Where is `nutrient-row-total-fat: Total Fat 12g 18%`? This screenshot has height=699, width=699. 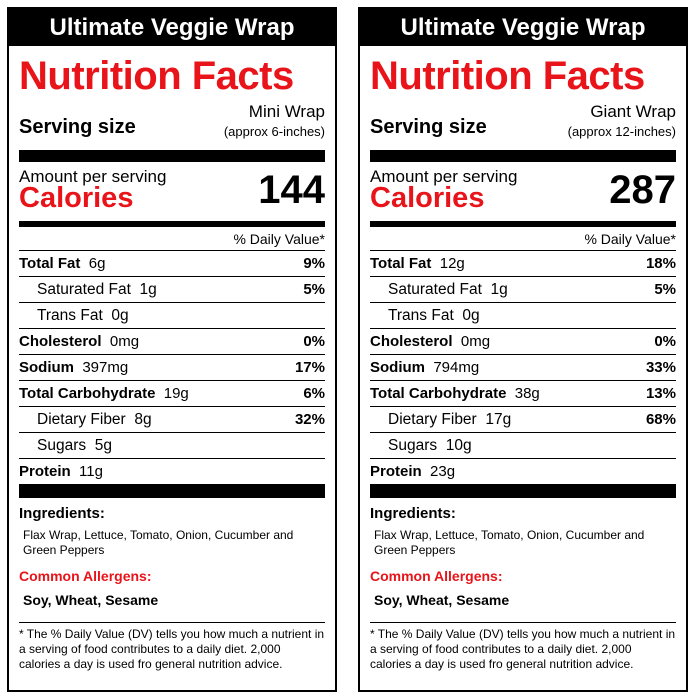 nutrient-row-total-fat: Total Fat 12g 18% is located at coordinates (523, 263).